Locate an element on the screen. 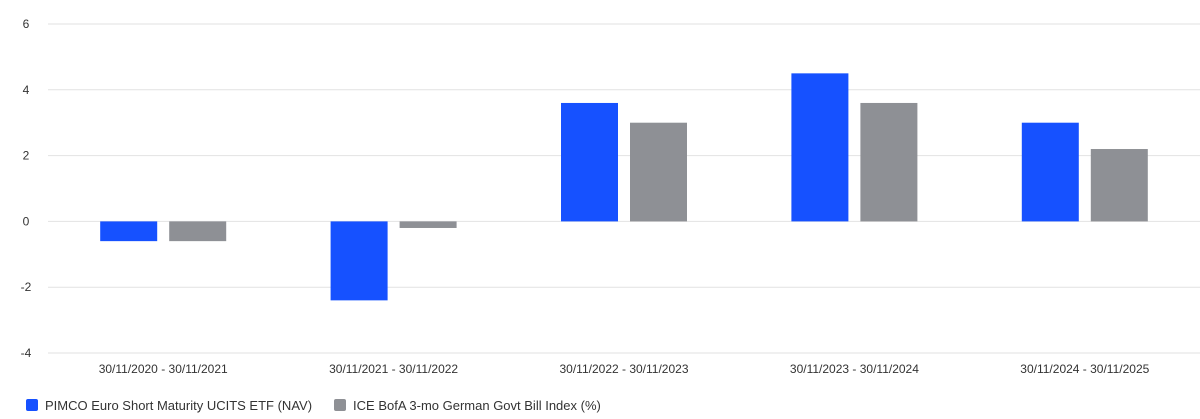 The height and width of the screenshot is (419, 1200). legend-item-index: ICE BofA 3-mo German Govt Bill Index (%) is located at coordinates (467, 405).